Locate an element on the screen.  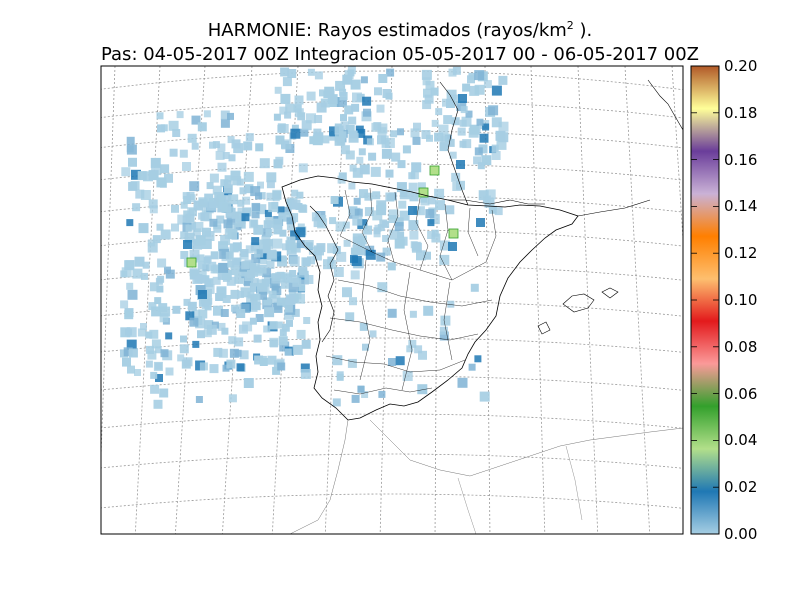
colorbar-tick-label: 0.14 is located at coordinates (741, 206).